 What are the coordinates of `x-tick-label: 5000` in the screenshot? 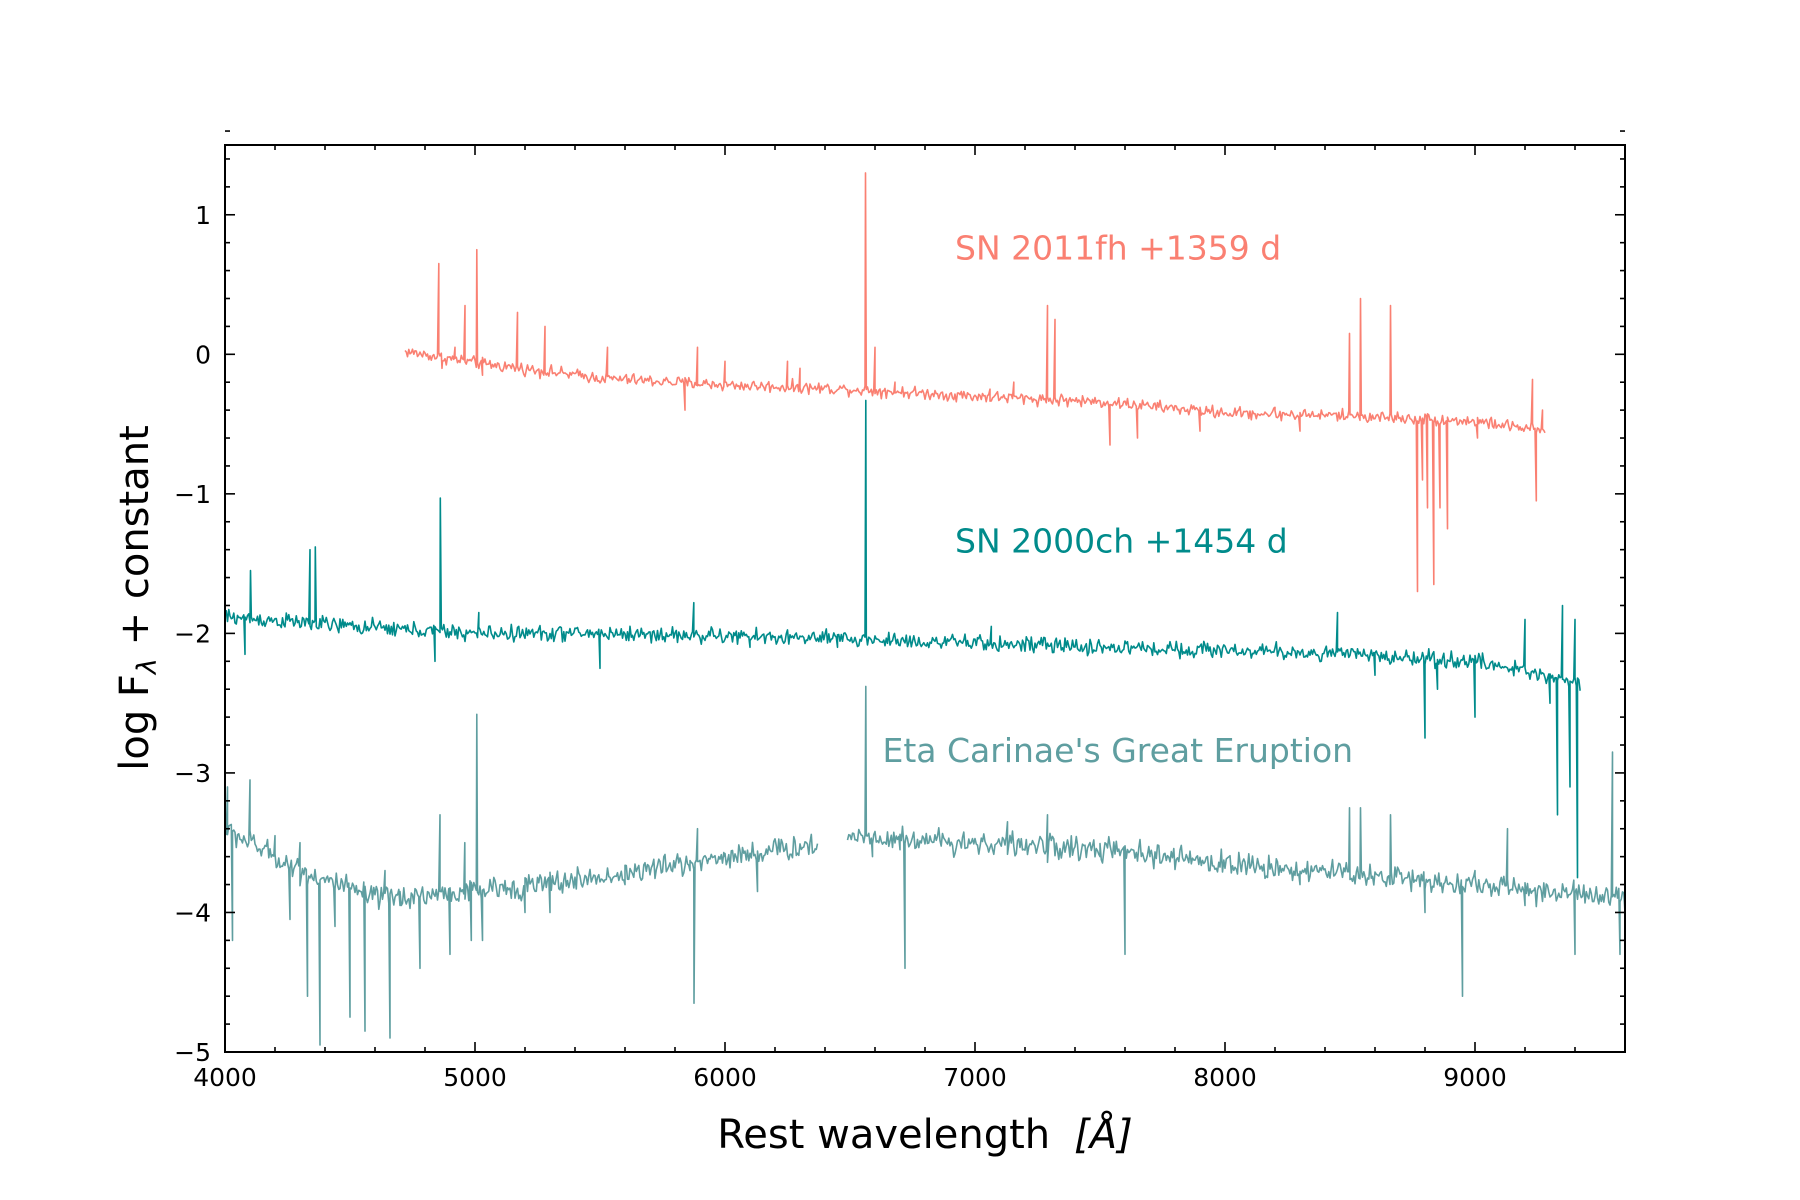 It's located at (475, 1077).